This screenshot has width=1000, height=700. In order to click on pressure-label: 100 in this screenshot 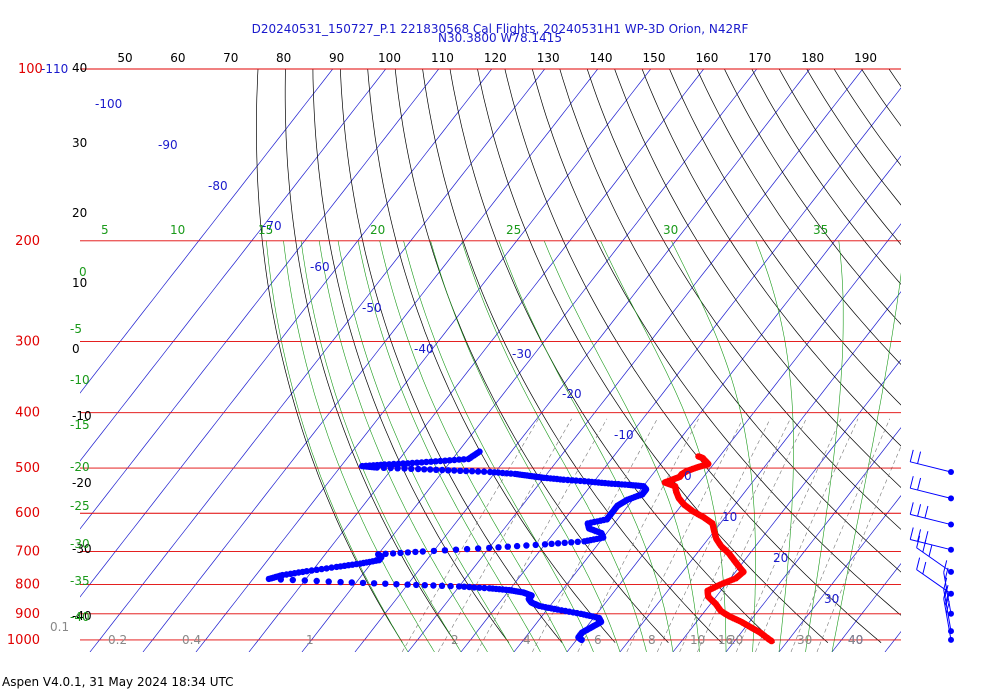, I will do `click(30, 69)`.